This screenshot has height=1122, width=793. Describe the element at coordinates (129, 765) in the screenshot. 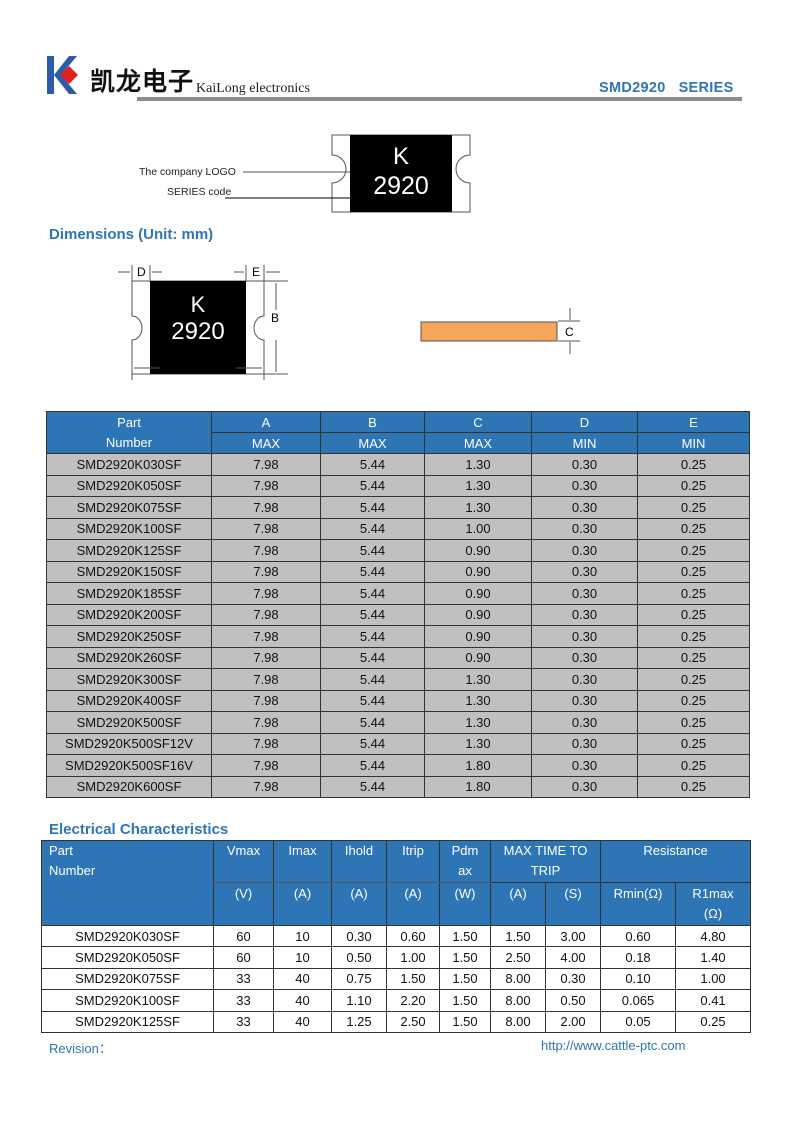

I see `part-number-cell: SMD2920K500SF16V` at that location.